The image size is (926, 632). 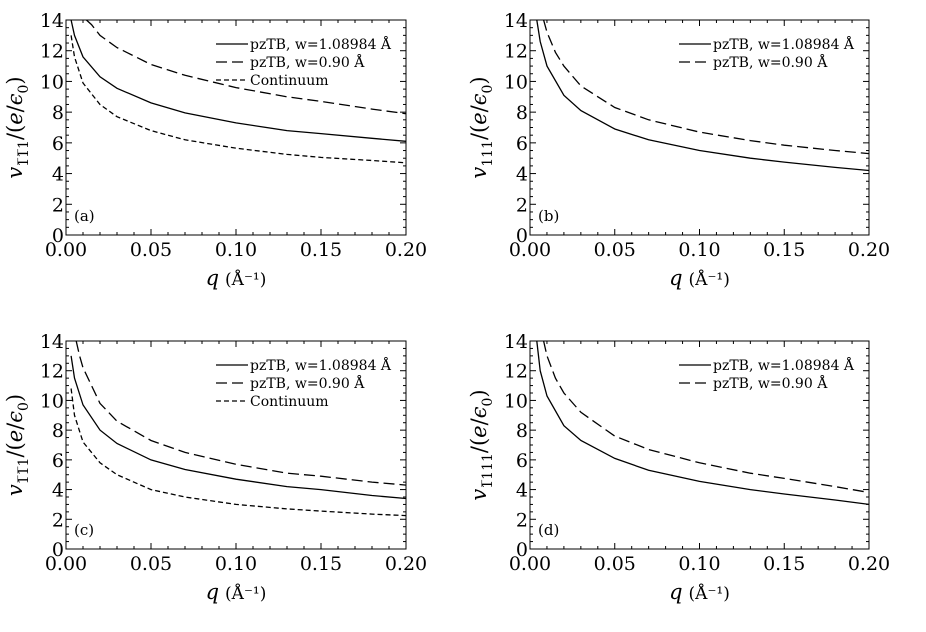 I want to click on panel-label: (c), so click(x=84, y=530).